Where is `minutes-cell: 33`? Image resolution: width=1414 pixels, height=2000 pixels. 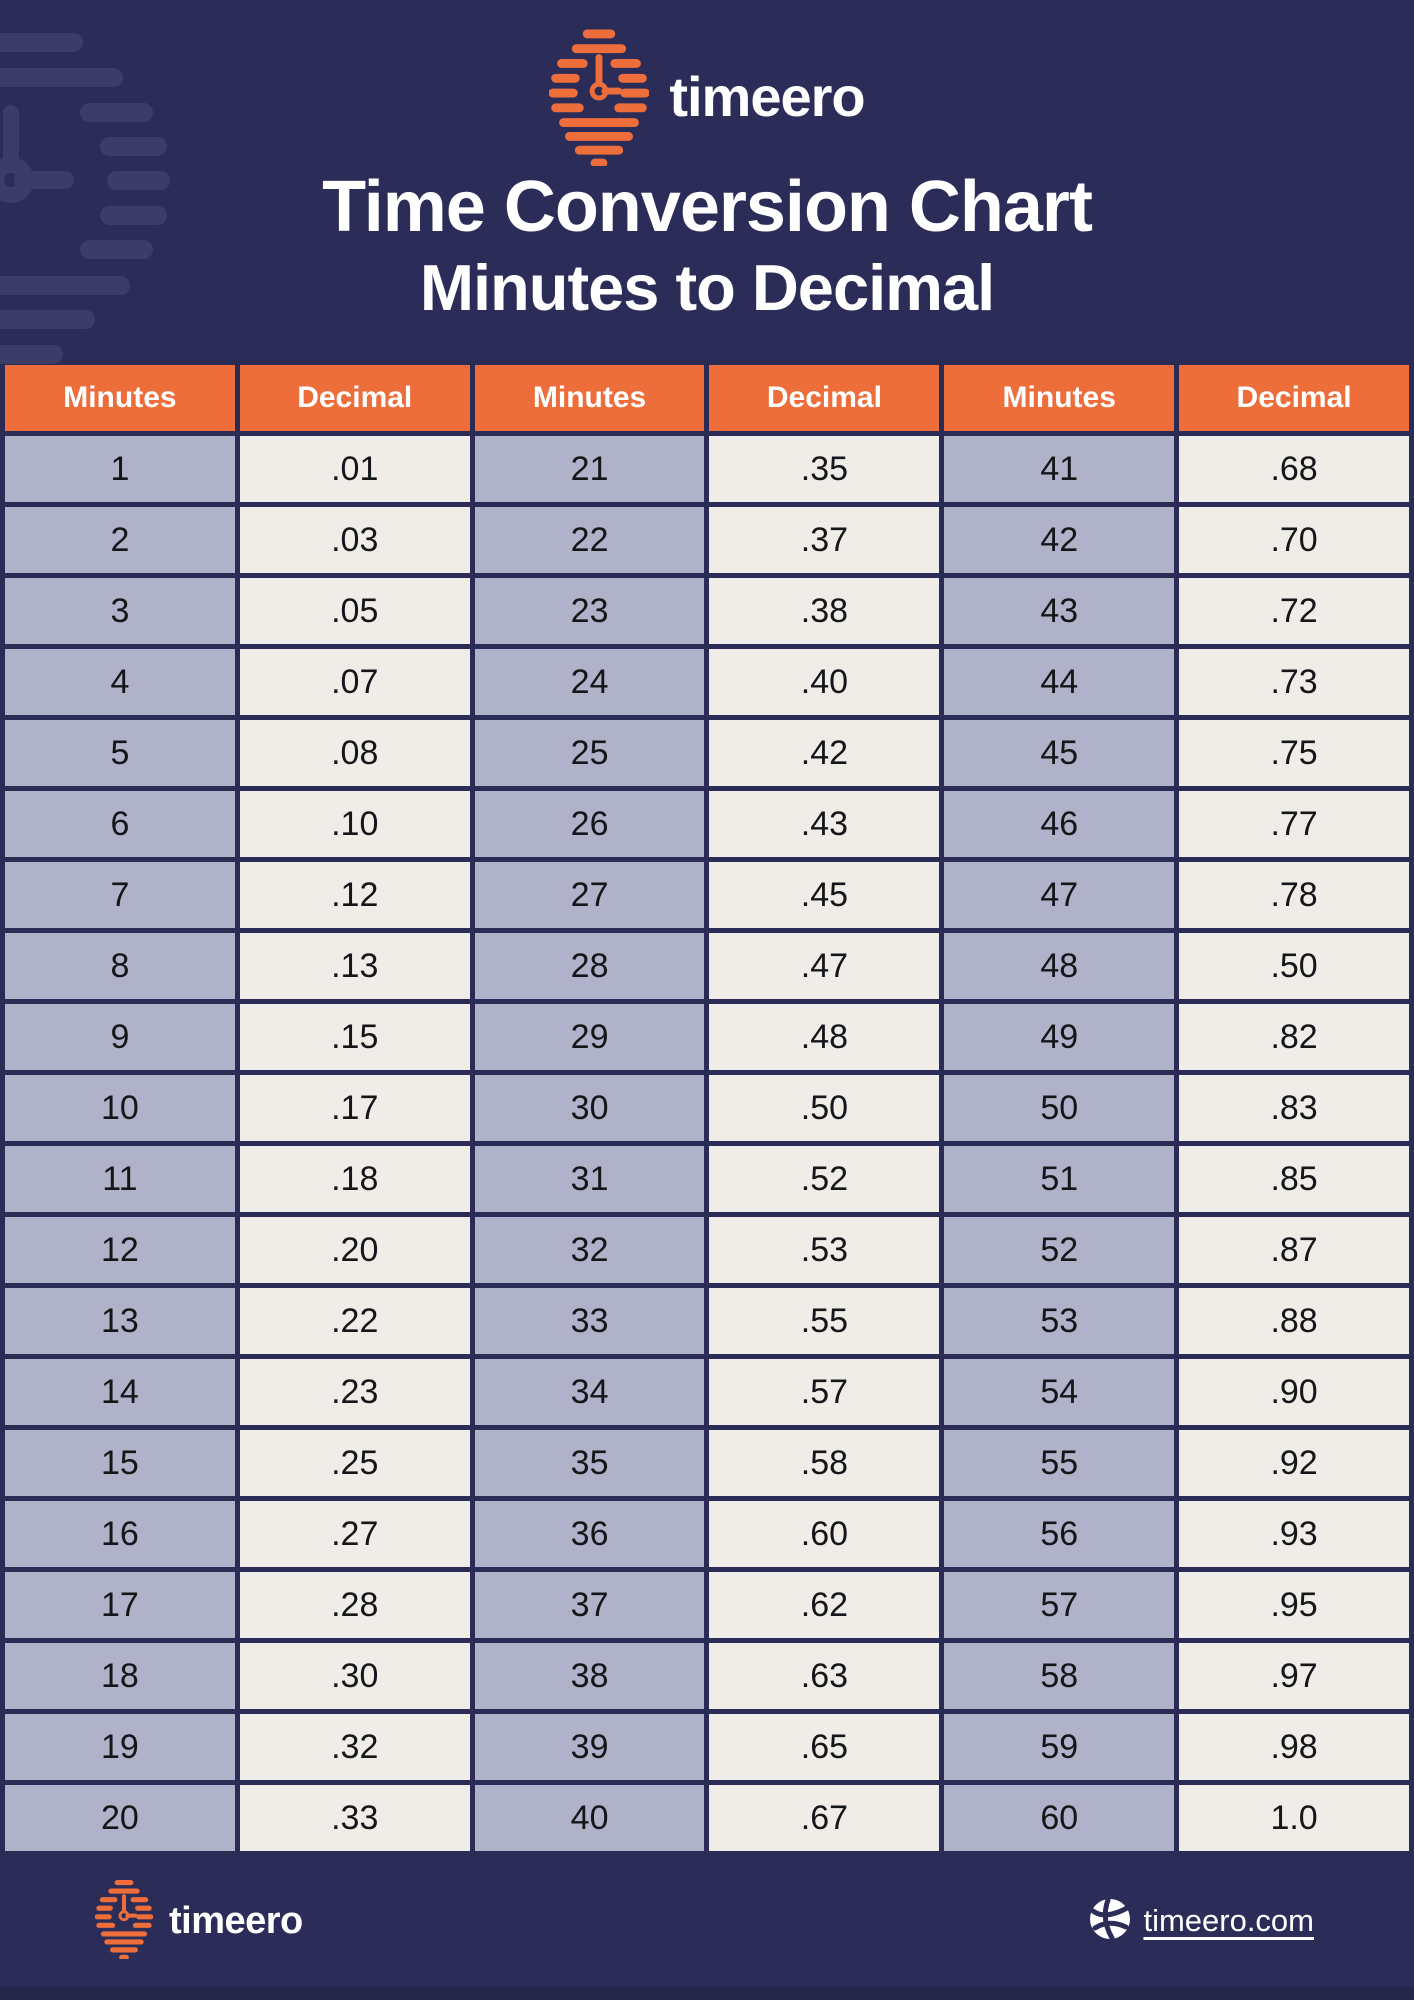
minutes-cell: 33 is located at coordinates (589, 1321).